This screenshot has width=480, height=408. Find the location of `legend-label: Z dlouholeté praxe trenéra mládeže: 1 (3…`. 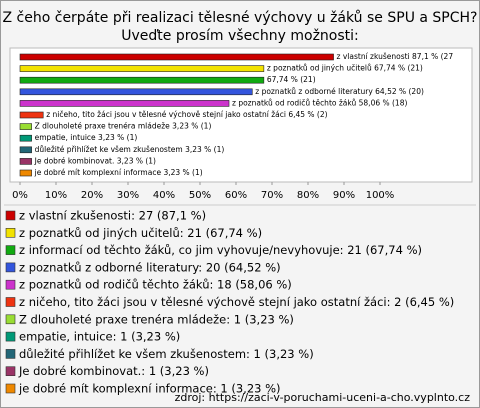

legend-label: Z dlouholeté praxe trenéra mládeže: 1 (3… is located at coordinates (156, 319).